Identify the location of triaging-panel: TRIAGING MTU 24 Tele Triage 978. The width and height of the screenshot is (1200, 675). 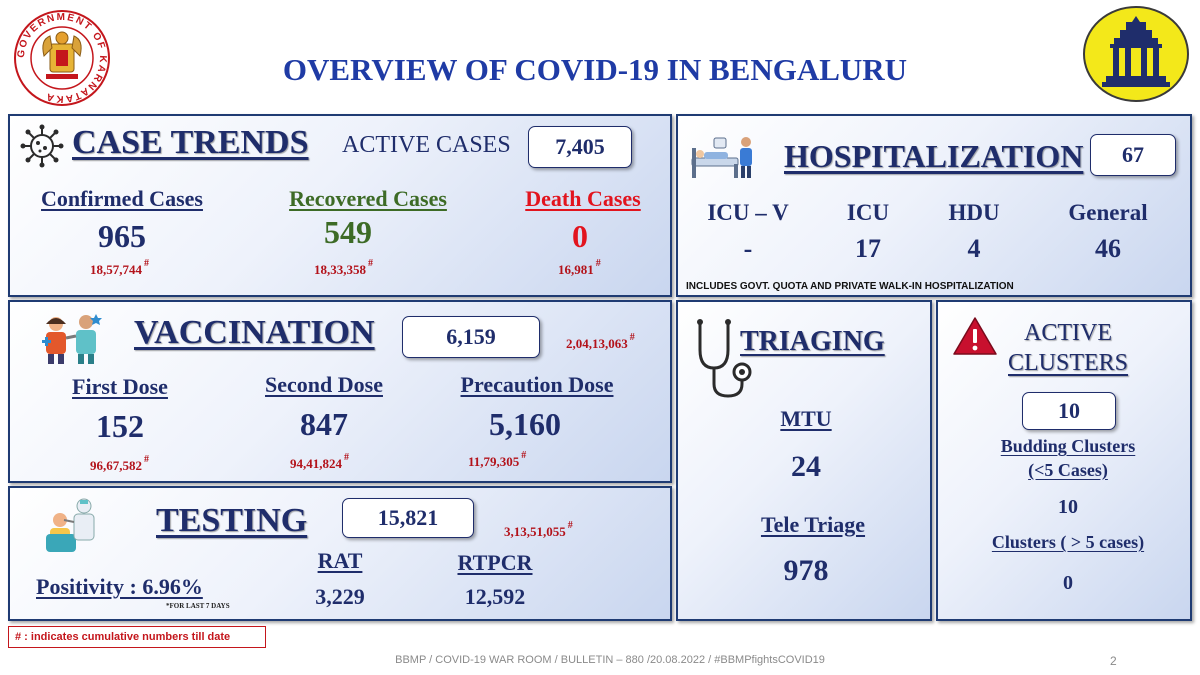
(804, 460).